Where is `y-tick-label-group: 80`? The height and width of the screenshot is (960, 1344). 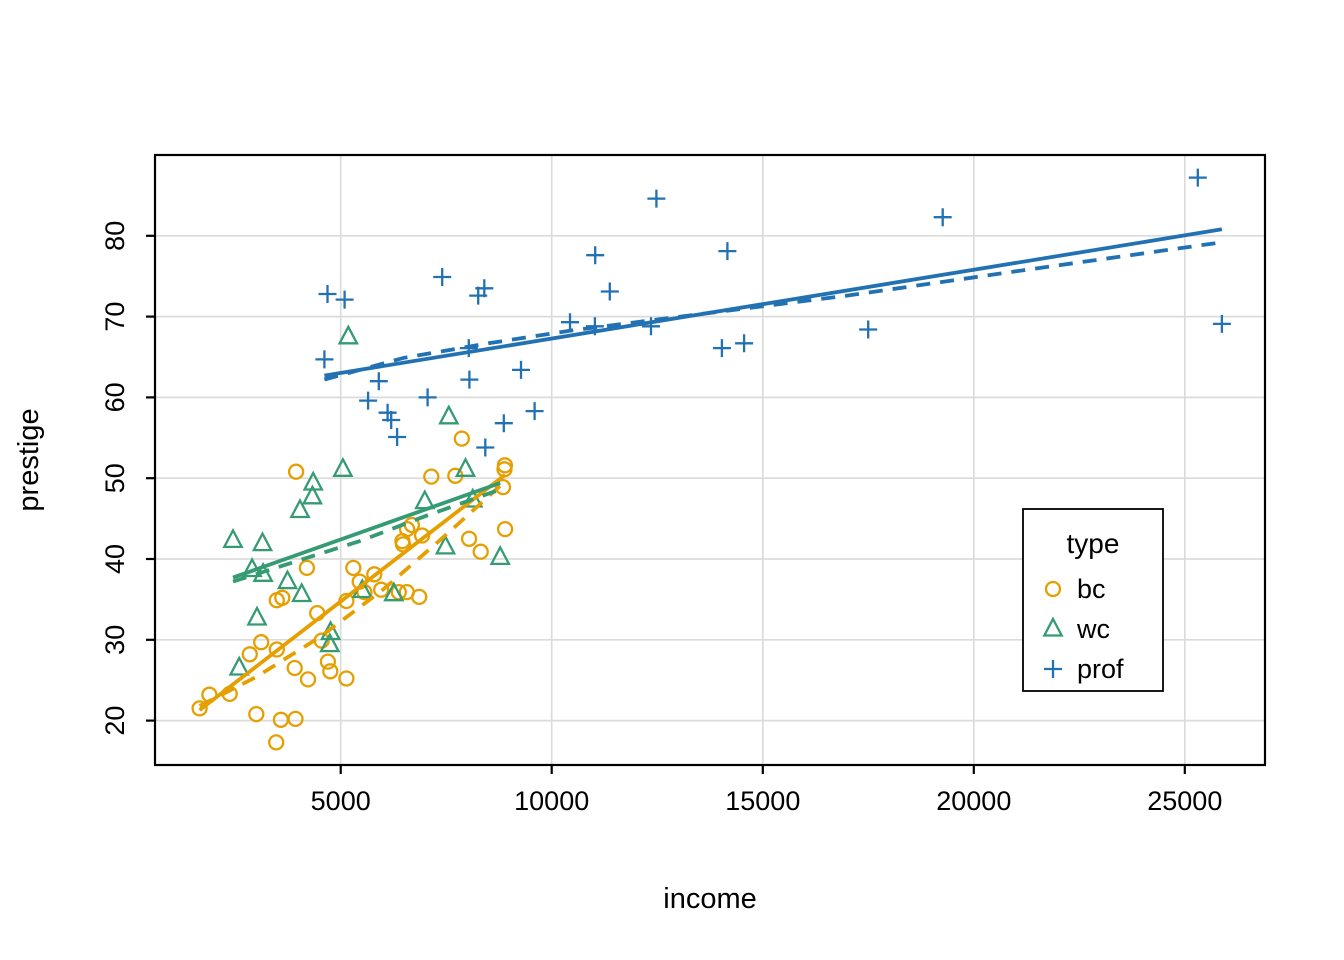 y-tick-label-group: 80 is located at coordinates (115, 236).